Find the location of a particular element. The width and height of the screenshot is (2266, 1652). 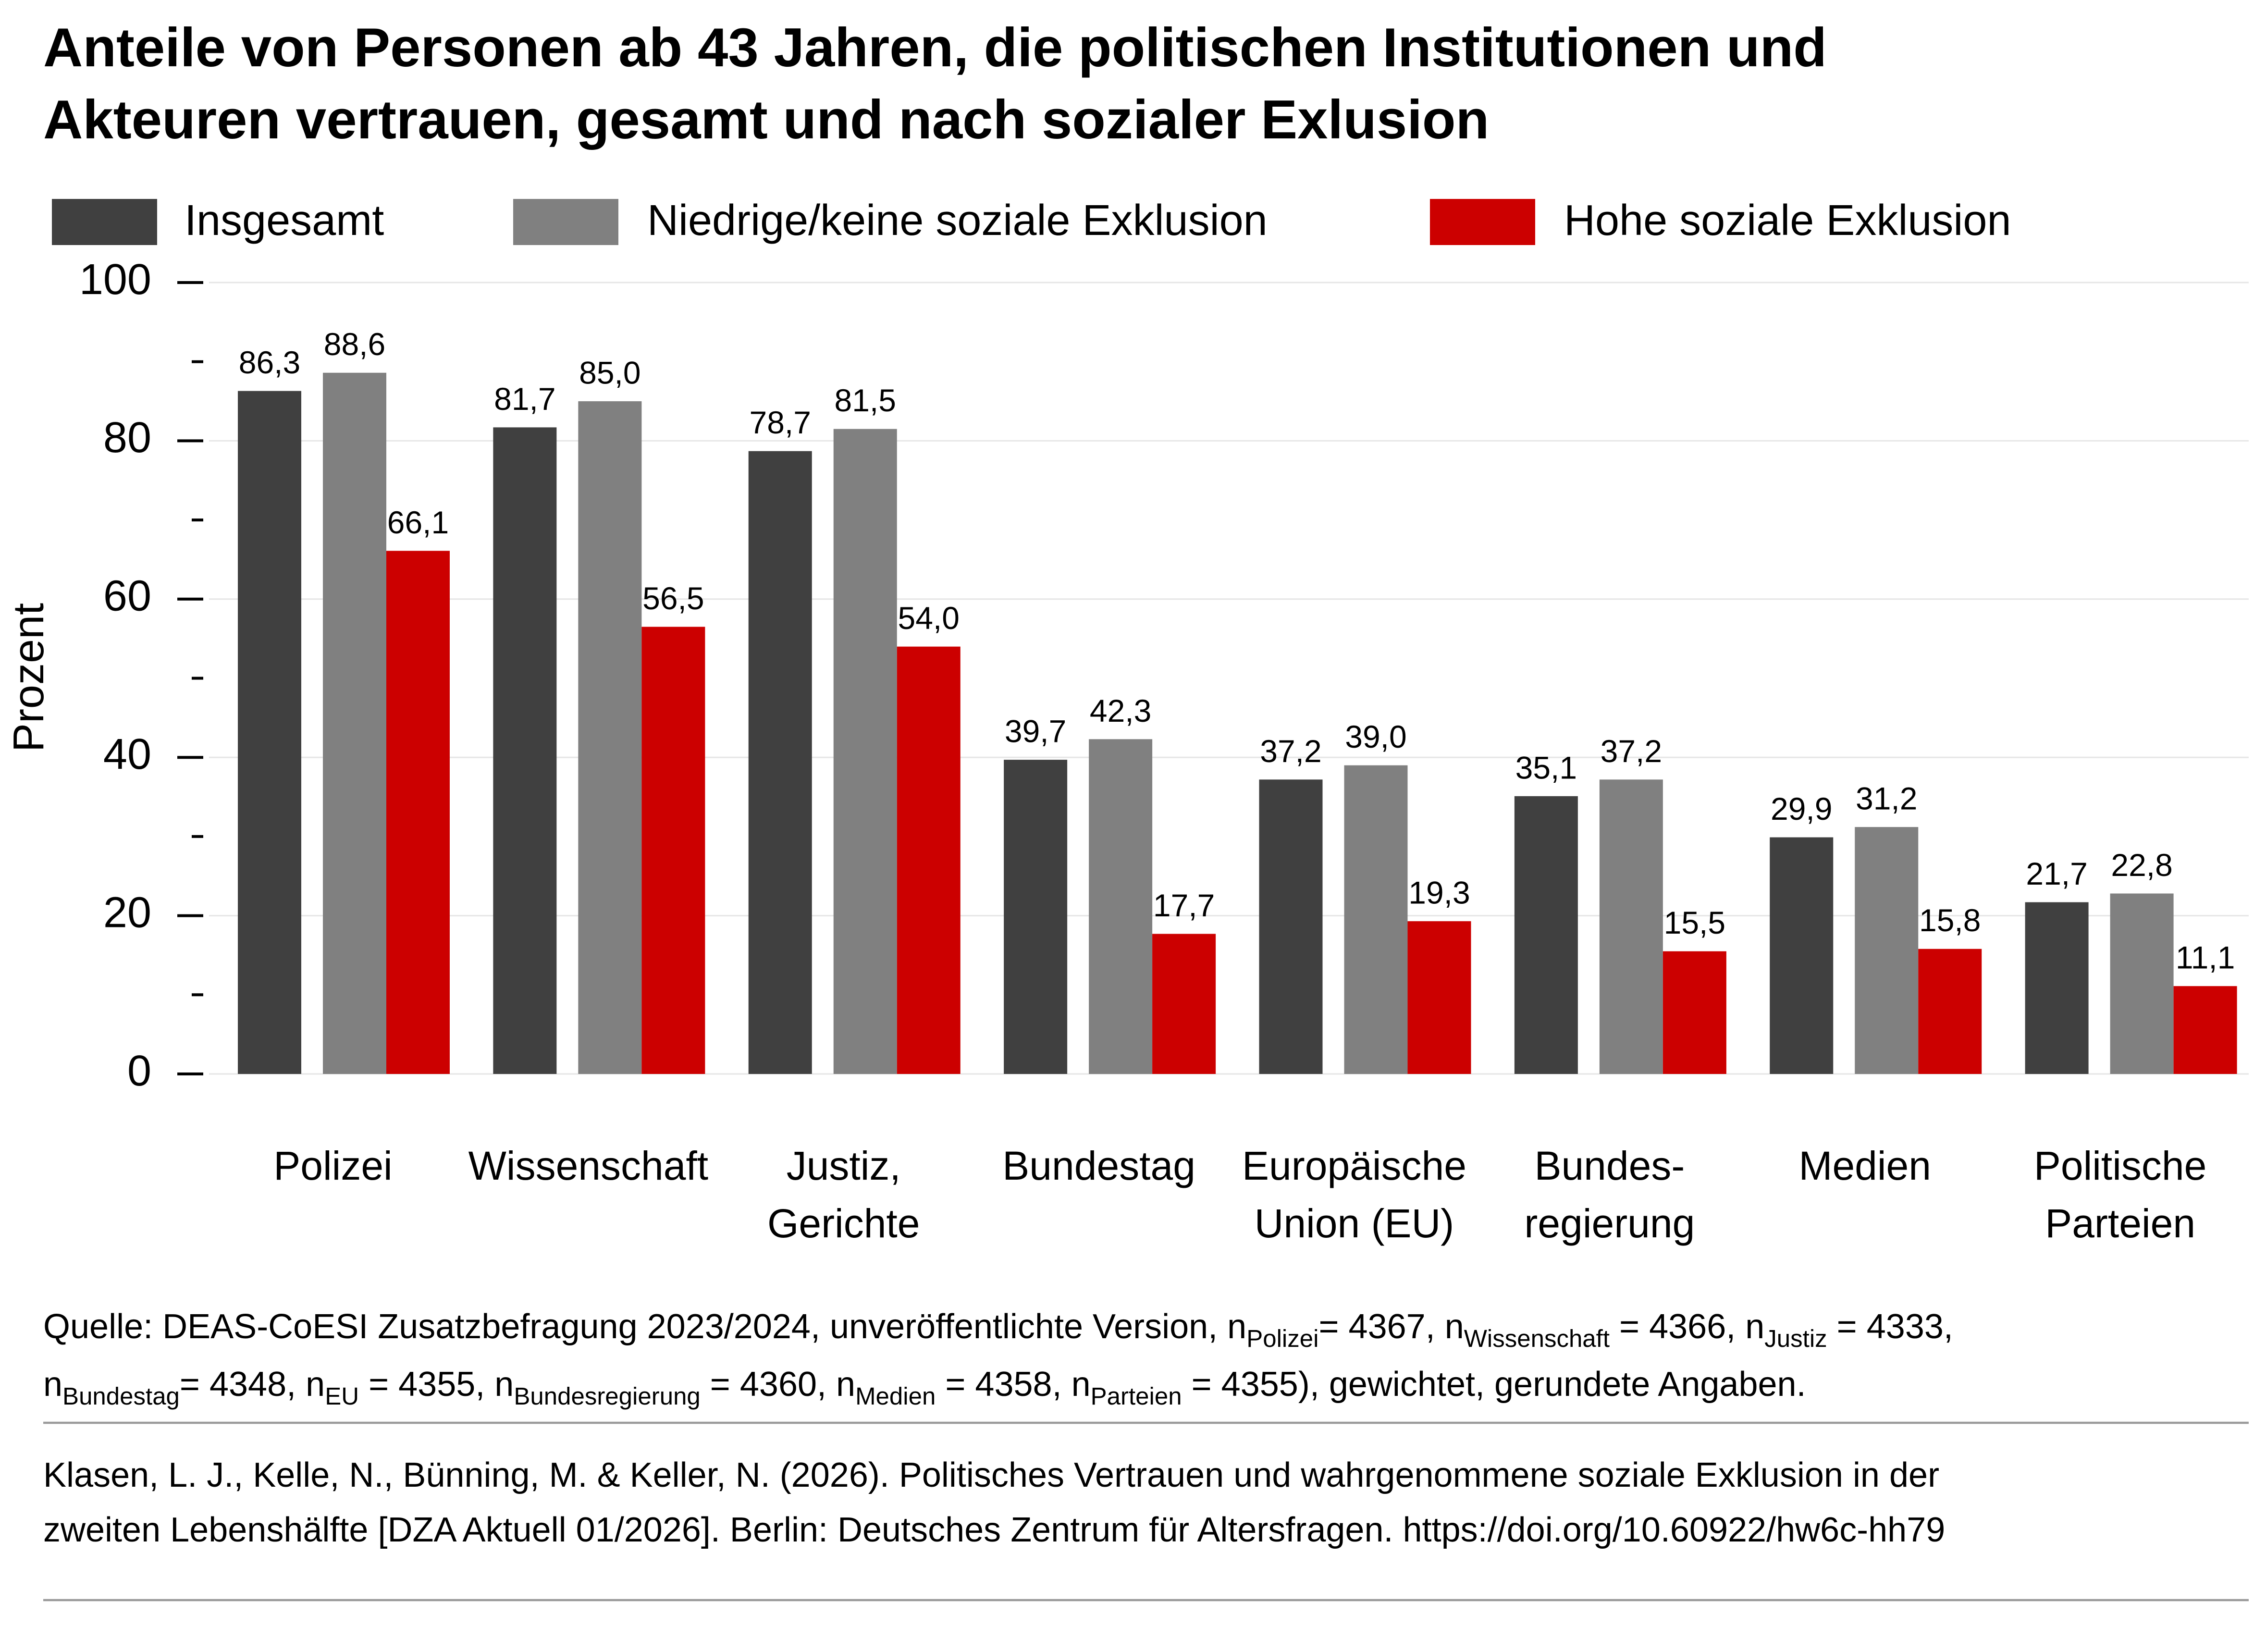

value-label: 66,1 is located at coordinates (418, 522).